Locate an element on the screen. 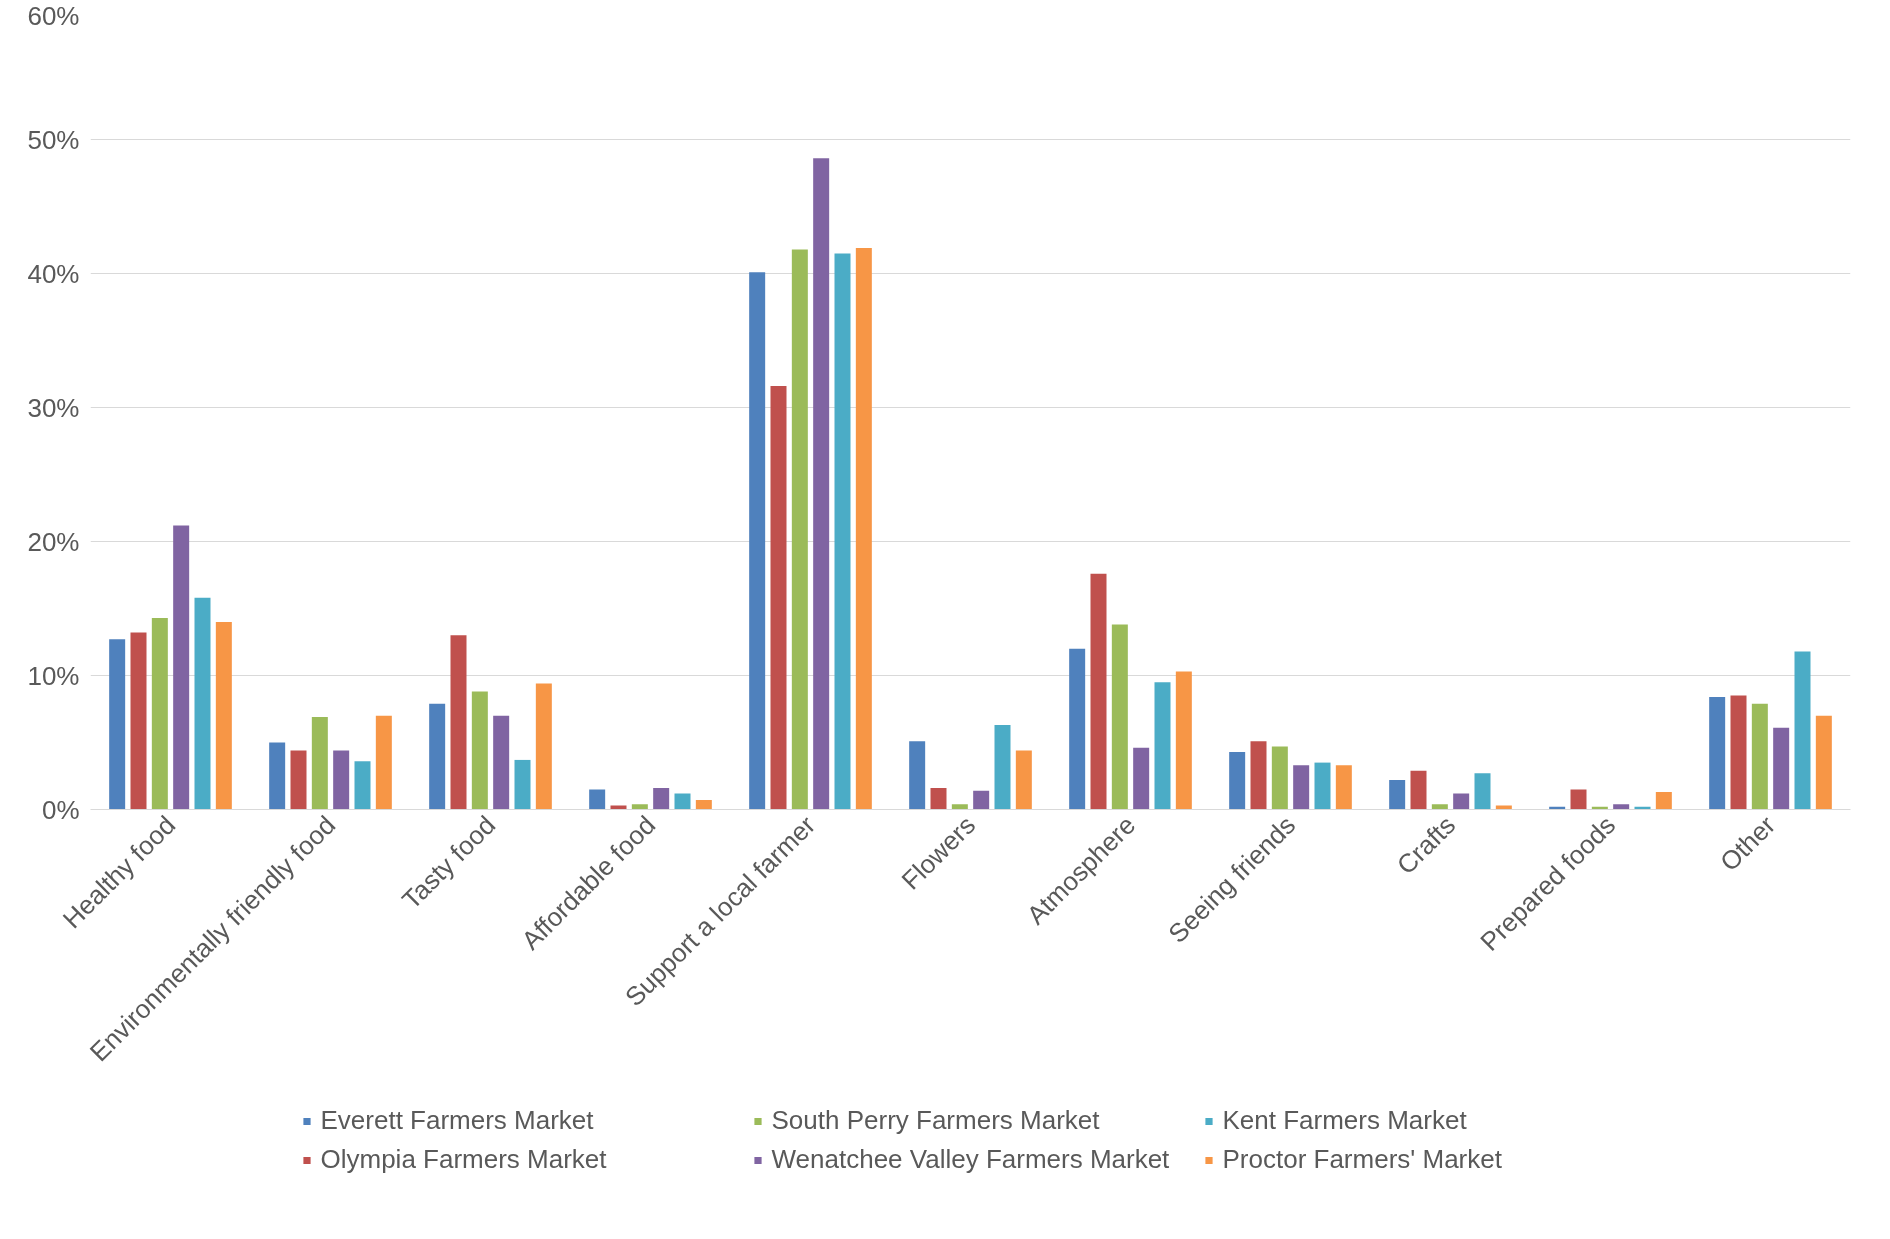  y-tick-label: 50% is located at coordinates (53, 139).